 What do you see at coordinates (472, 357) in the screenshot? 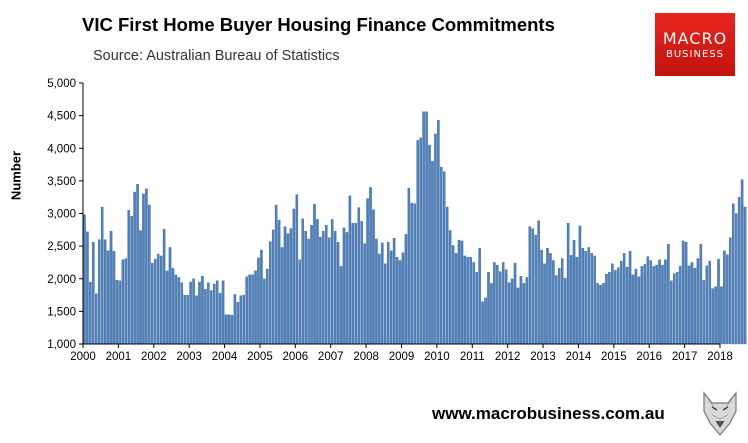
I see `x-tick-label: 2011` at bounding box center [472, 357].